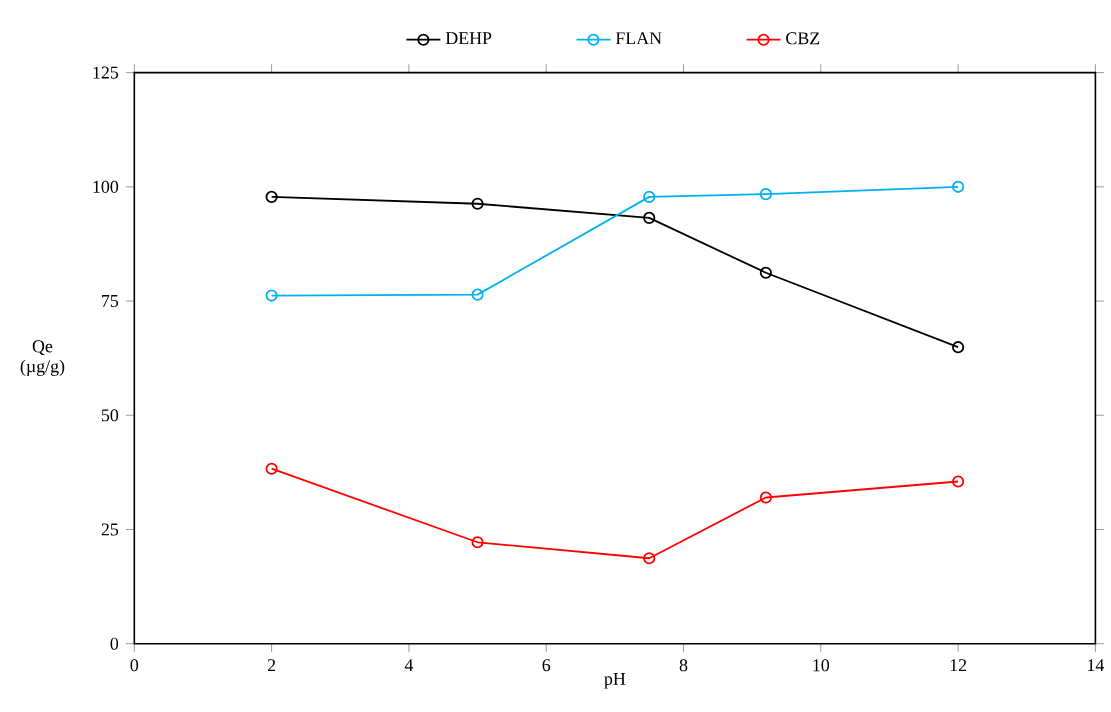  What do you see at coordinates (1096, 665) in the screenshot?
I see `x-tick-label: 14` at bounding box center [1096, 665].